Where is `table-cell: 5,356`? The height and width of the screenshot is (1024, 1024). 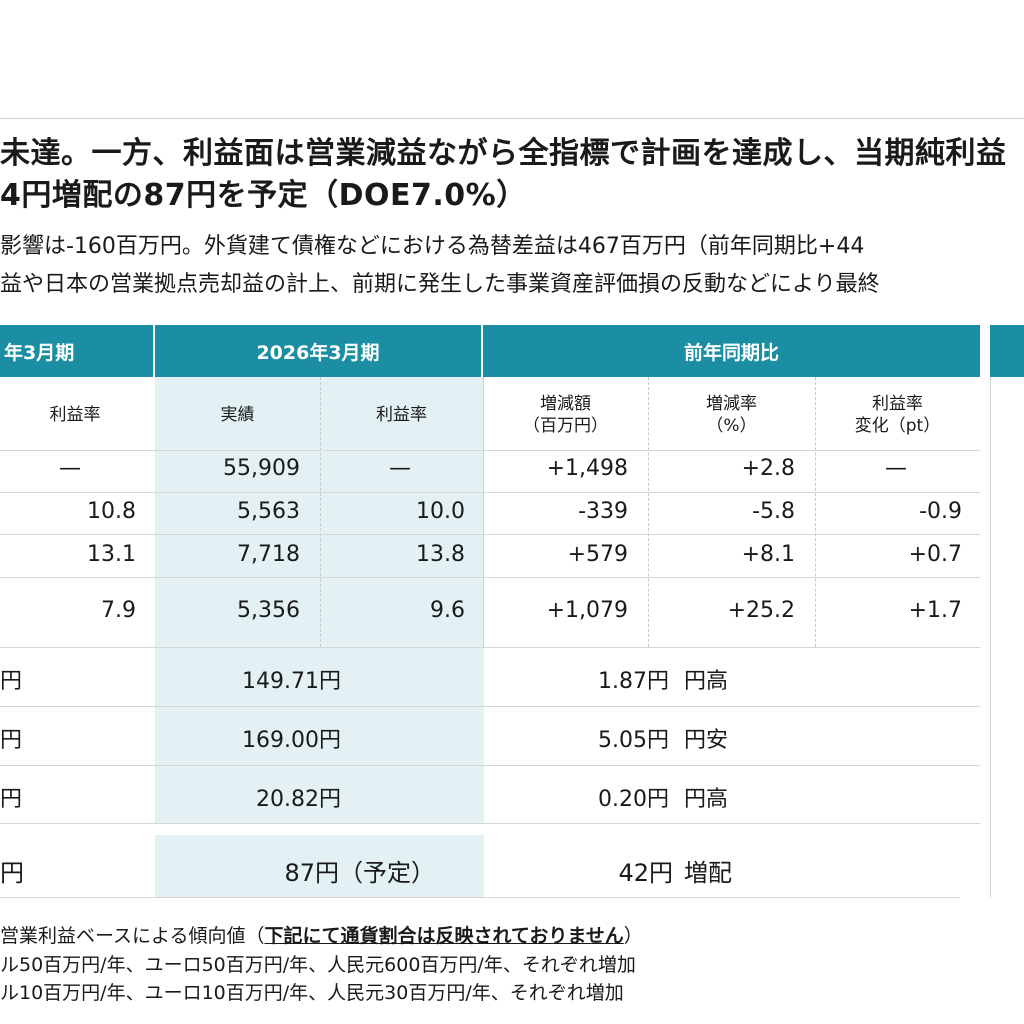 table-cell: 5,356 is located at coordinates (268, 610).